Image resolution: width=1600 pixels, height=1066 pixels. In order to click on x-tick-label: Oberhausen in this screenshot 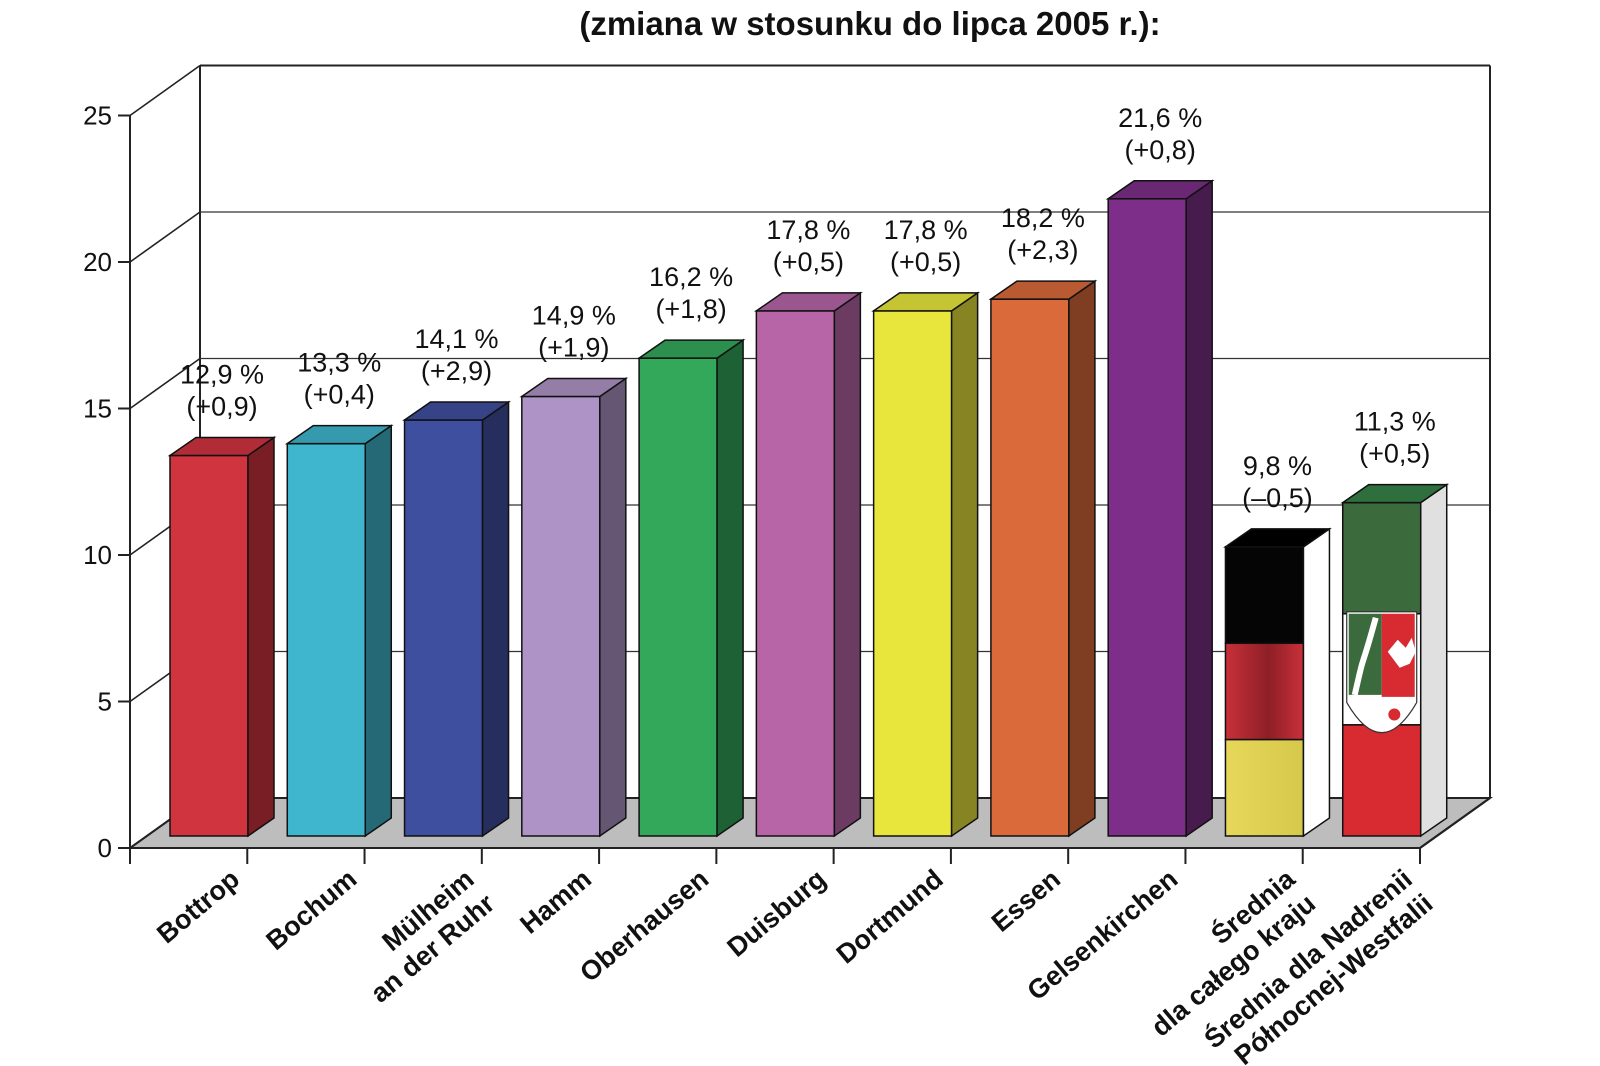, I will do `click(644, 926)`.